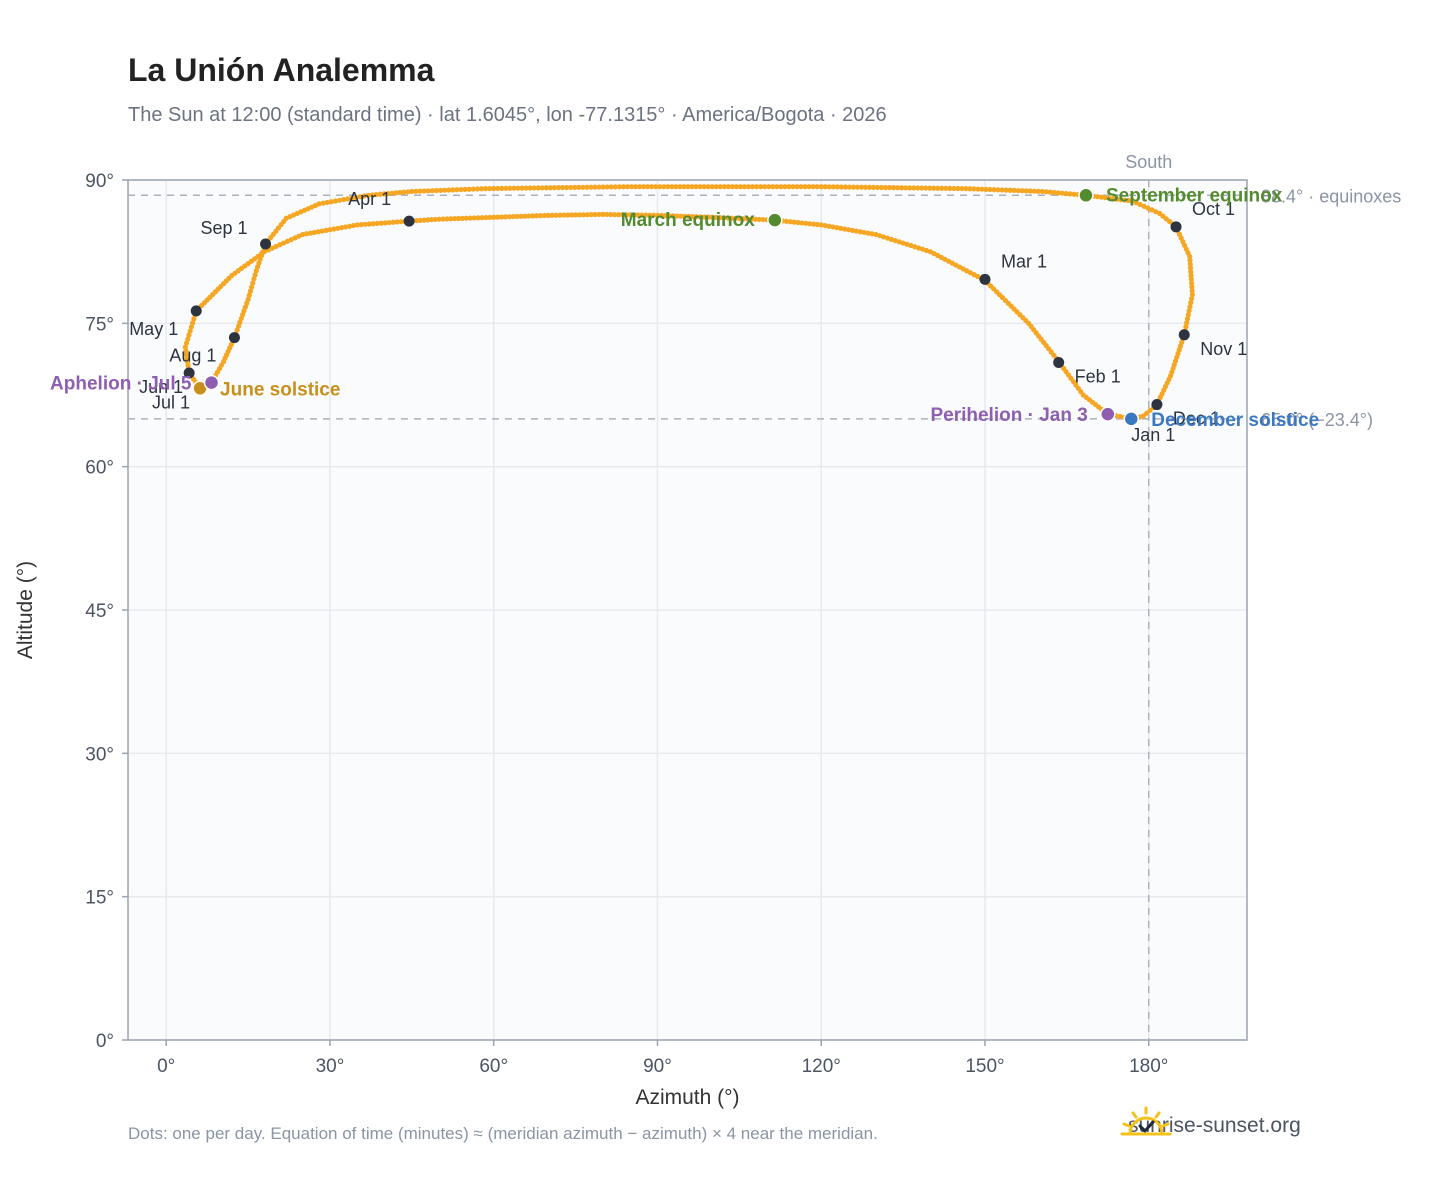 Image resolution: width=1448 pixels, height=1188 pixels. Describe the element at coordinates (1235, 420) in the screenshot. I see `event-label: December solstice` at that location.